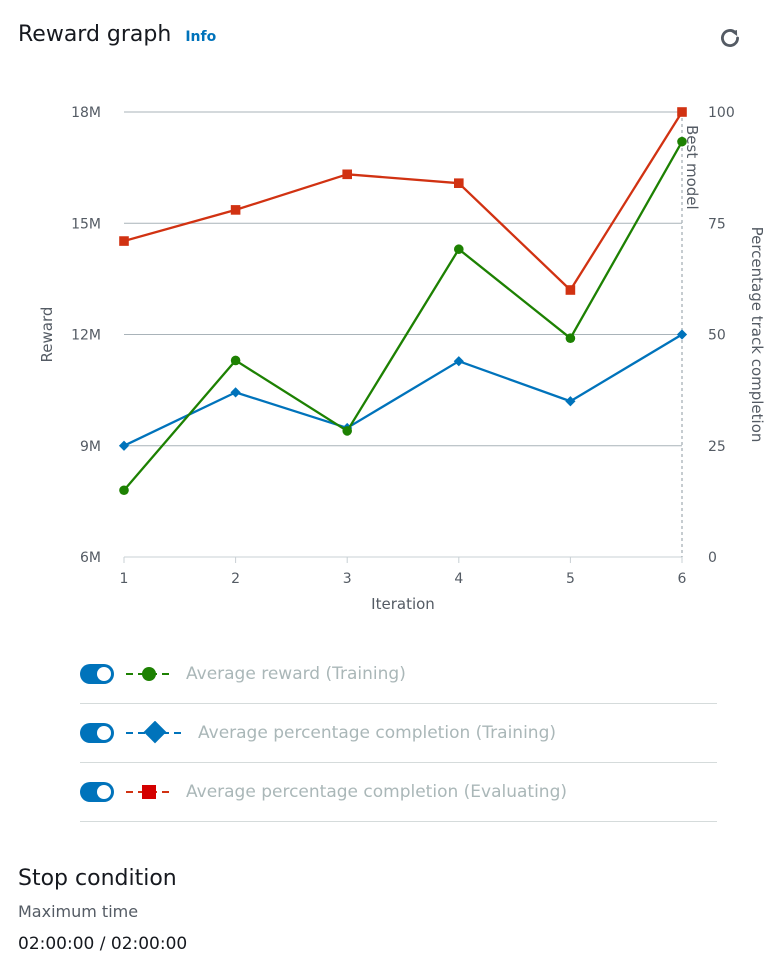 This screenshot has height=967, width=783. What do you see at coordinates (97, 792) in the screenshot?
I see `toggle-avg-completion-evaluating` at bounding box center [97, 792].